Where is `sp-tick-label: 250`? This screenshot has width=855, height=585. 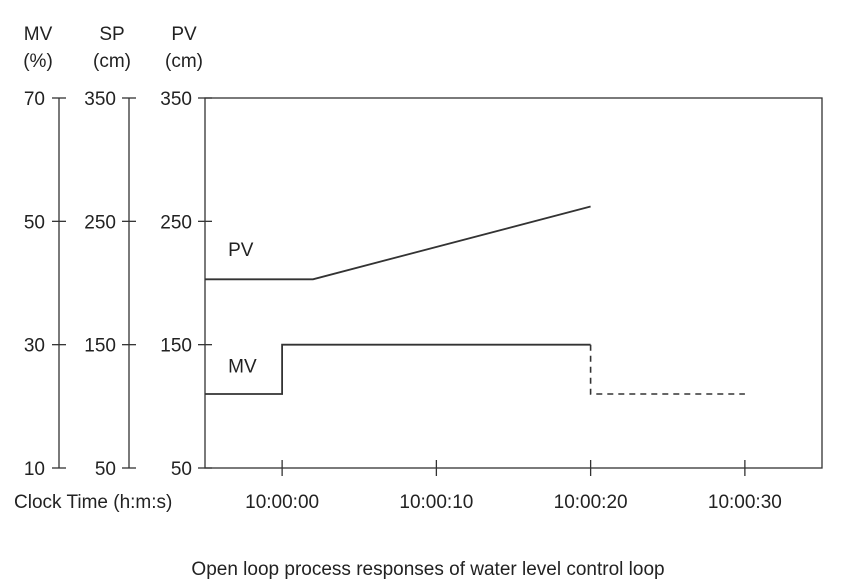
sp-tick-label: 250 is located at coordinates (100, 222).